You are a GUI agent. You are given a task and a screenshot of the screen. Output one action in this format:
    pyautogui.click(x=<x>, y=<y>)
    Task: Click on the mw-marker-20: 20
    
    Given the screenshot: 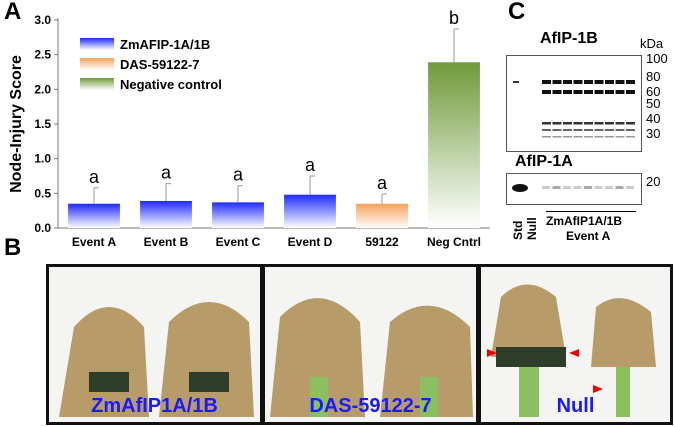 What is the action you would take?
    pyautogui.click(x=653, y=181)
    